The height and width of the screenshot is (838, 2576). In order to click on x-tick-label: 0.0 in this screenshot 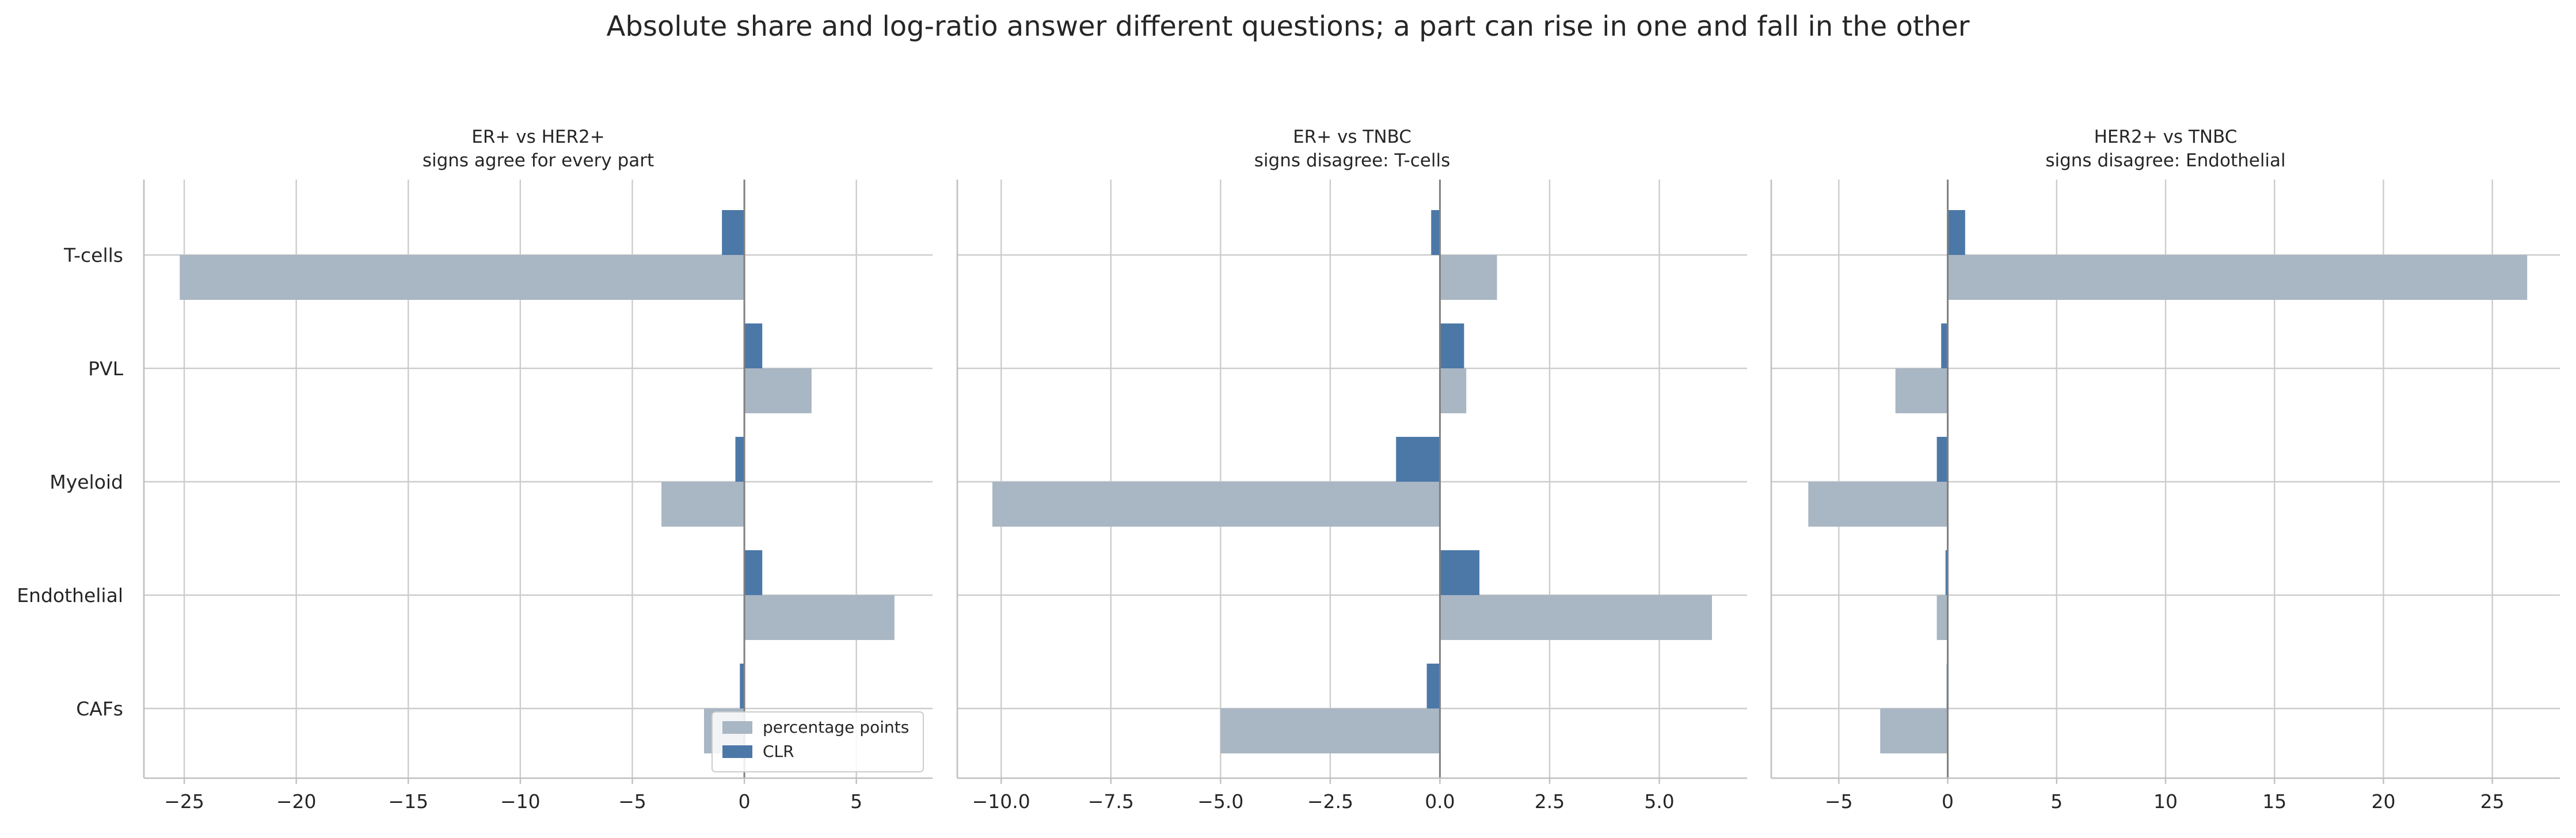, I will do `click(1440, 801)`.